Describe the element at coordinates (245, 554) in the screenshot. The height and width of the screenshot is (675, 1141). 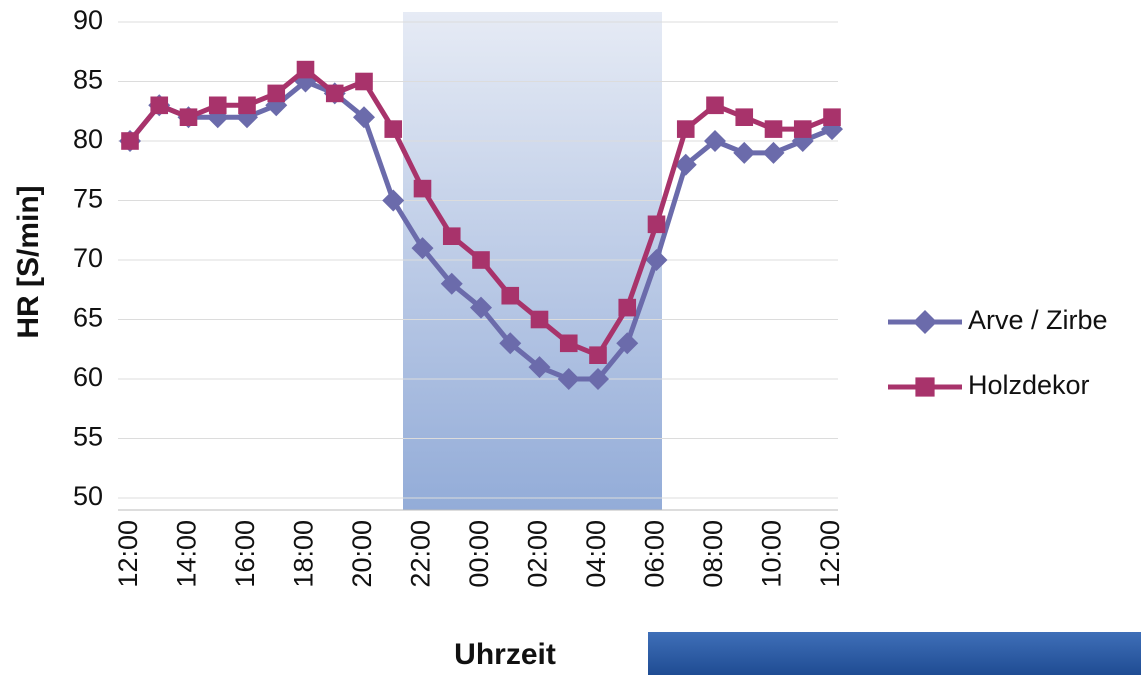
I see `x-tick-label: 16:00` at that location.